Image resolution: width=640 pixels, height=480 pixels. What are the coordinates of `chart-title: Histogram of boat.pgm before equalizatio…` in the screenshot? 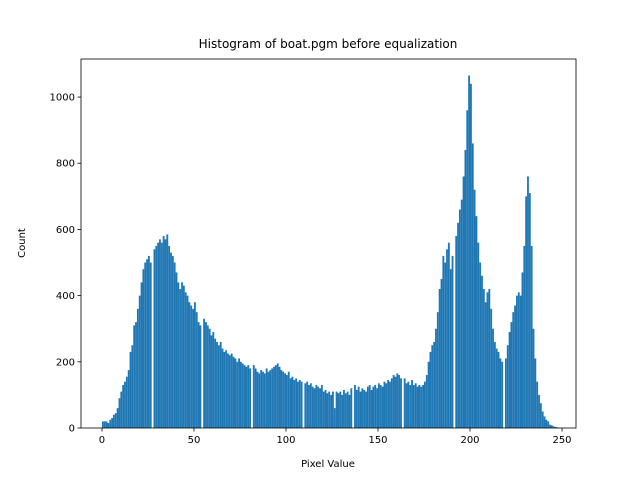 It's located at (328, 44).